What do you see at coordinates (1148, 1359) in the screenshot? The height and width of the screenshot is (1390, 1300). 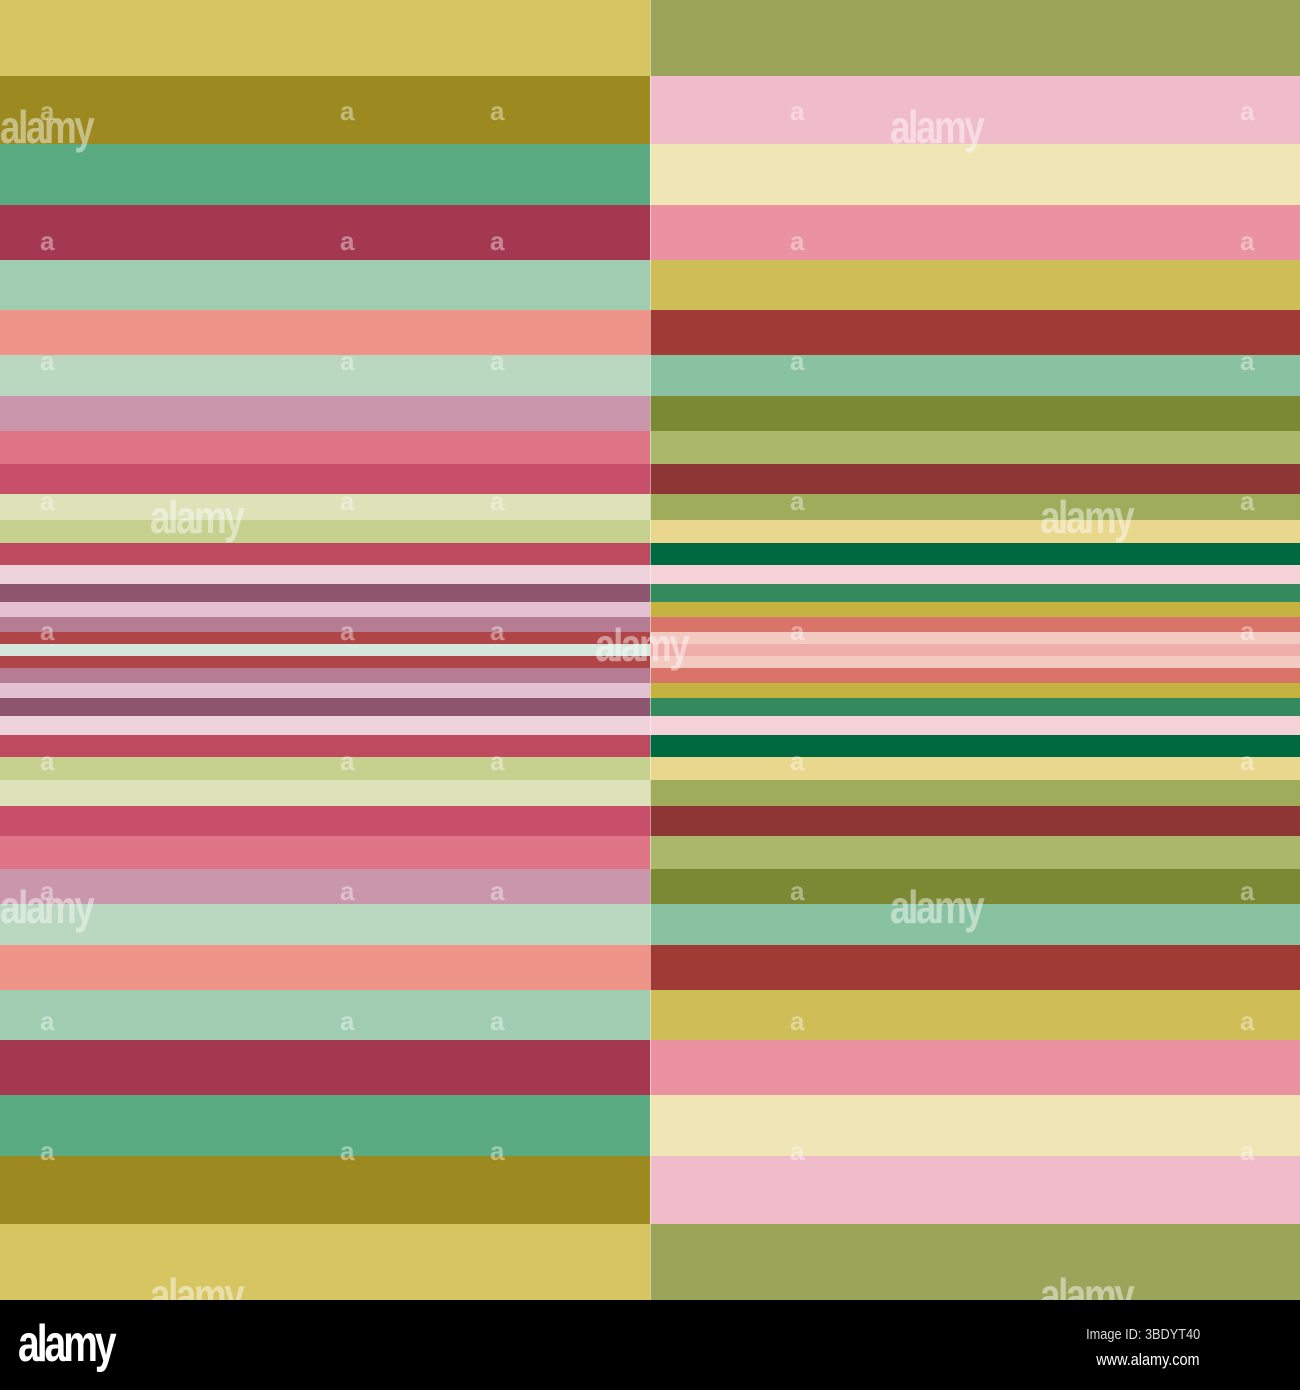 I see `site-url: www.alamy.com` at bounding box center [1148, 1359].